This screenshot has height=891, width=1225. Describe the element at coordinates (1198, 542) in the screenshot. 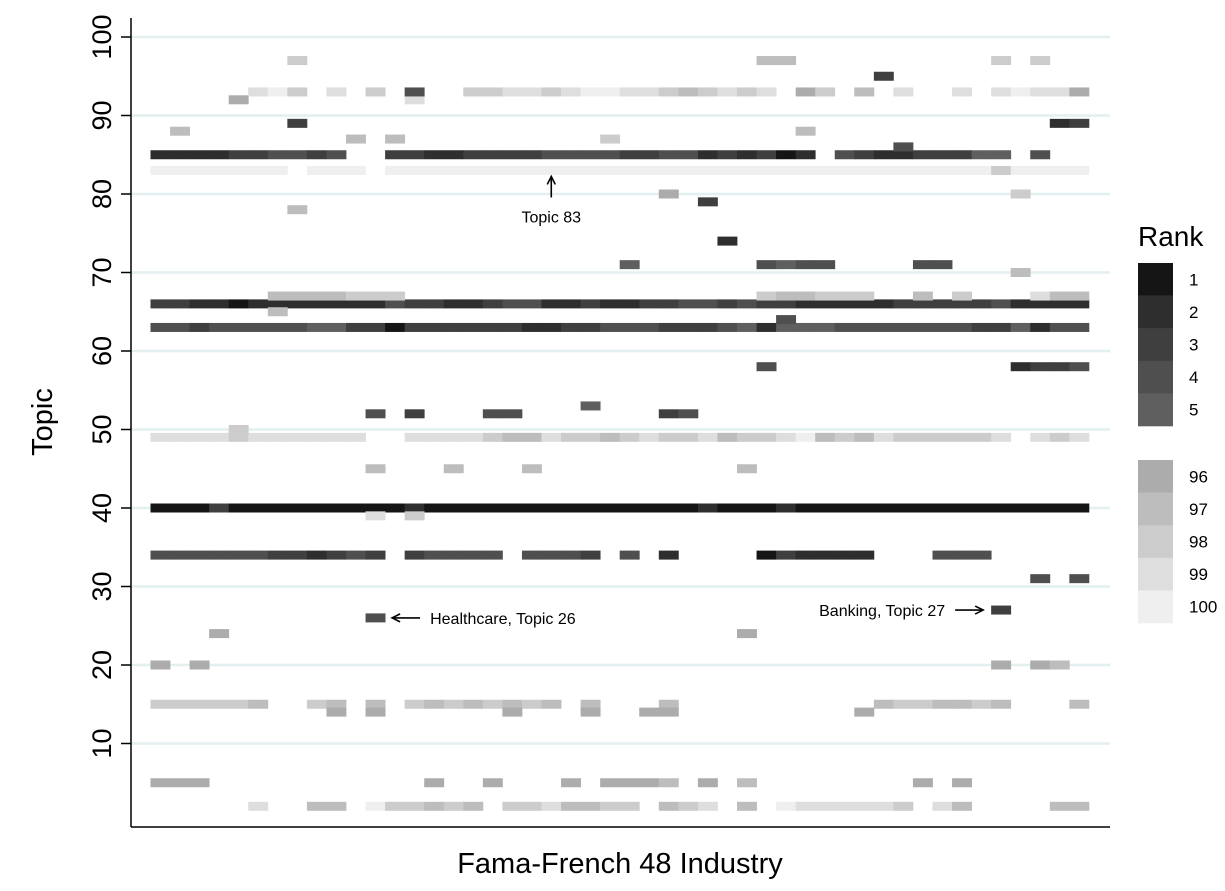

I see `legend-label: 98` at that location.